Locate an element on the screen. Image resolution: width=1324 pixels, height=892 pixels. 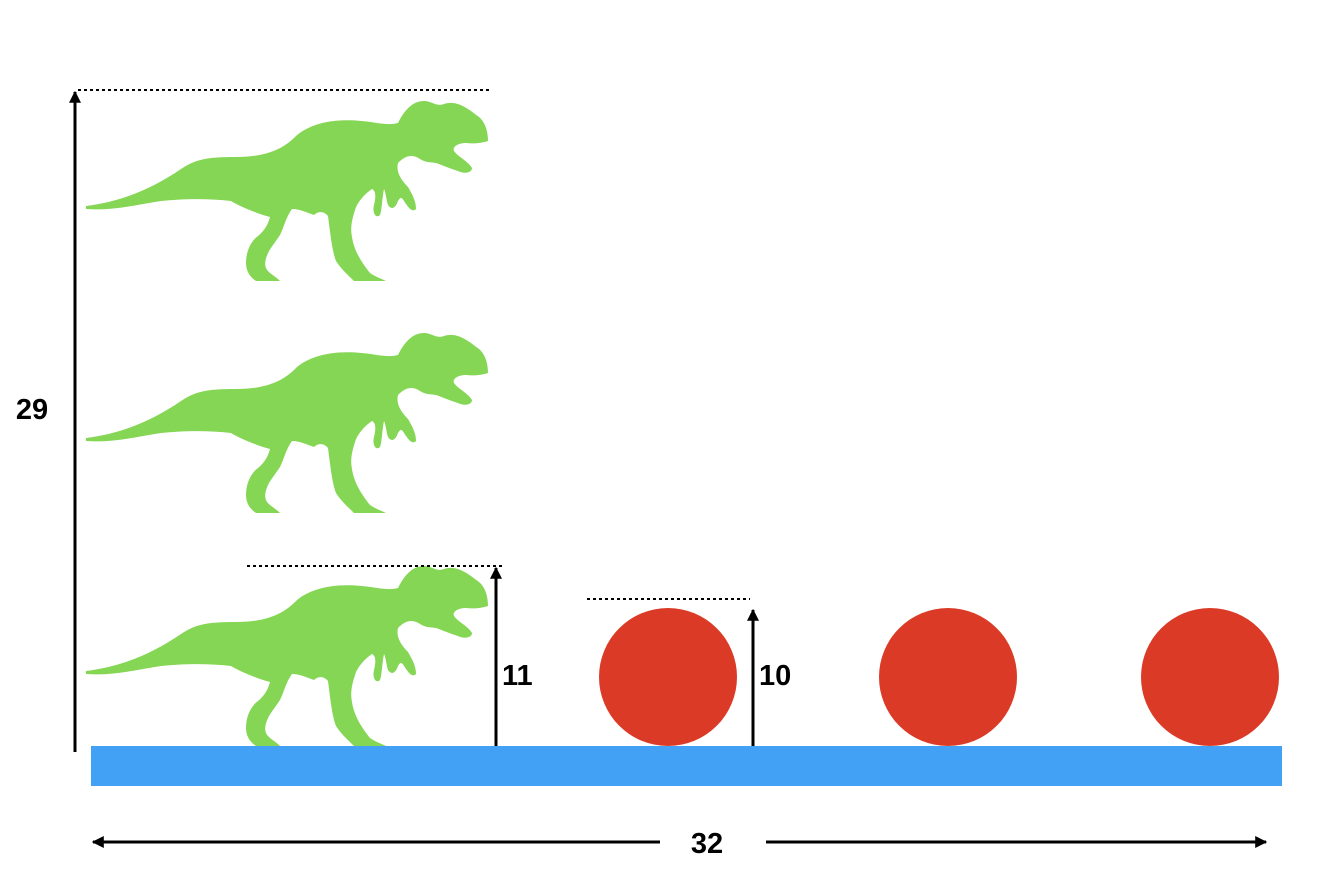
dino-height-label: 11 is located at coordinates (517, 676).